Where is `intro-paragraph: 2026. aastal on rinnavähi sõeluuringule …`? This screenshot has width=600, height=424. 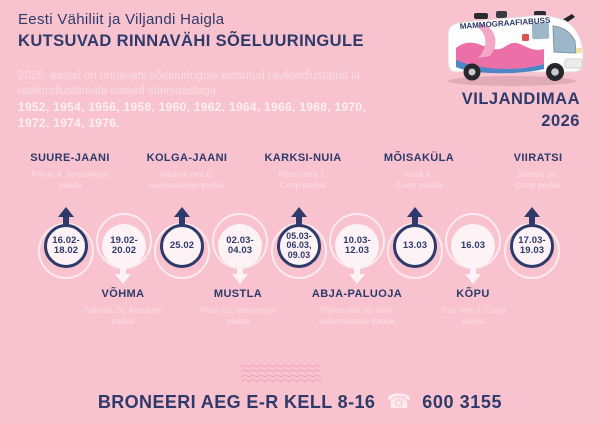
intro-paragraph: 2026. aastal on rinnavähi sõeluuringule … is located at coordinates (228, 100).